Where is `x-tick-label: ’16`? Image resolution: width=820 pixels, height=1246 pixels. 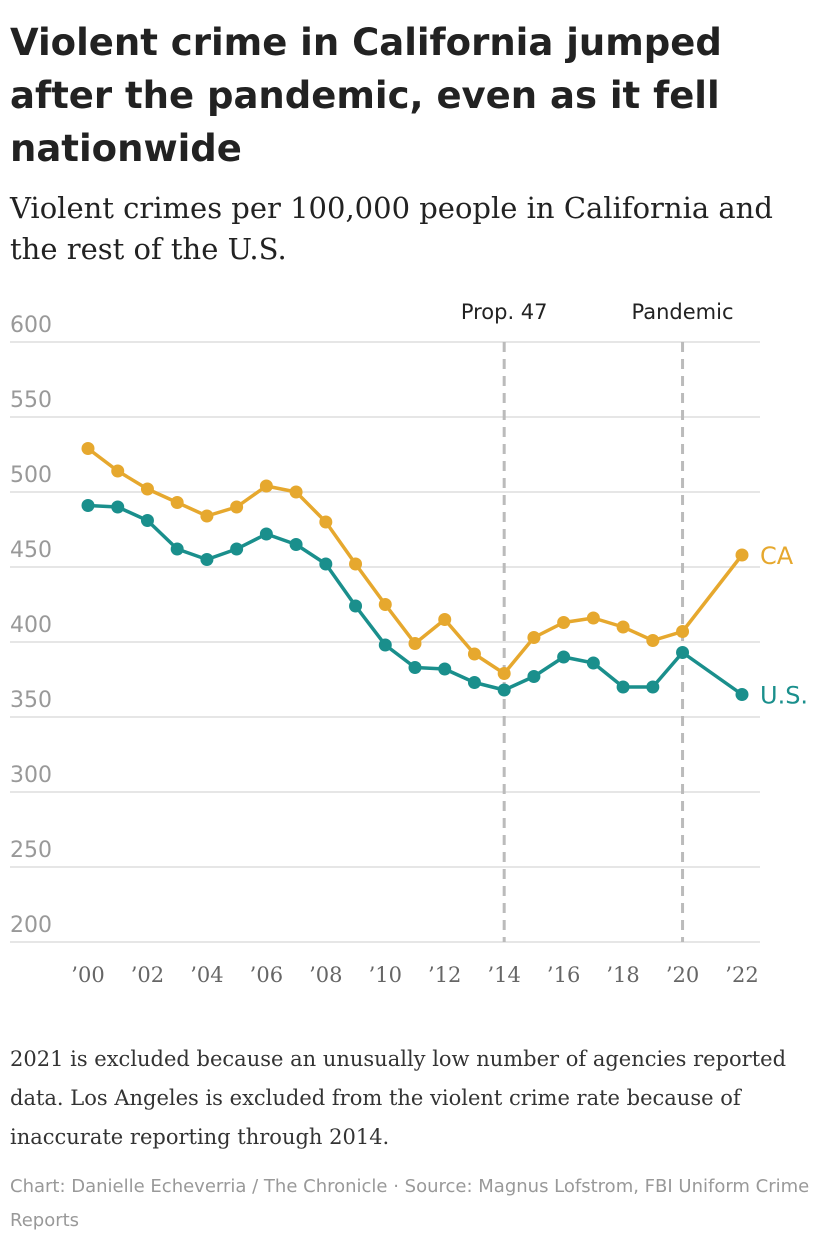 x-tick-label: ’16 is located at coordinates (563, 975).